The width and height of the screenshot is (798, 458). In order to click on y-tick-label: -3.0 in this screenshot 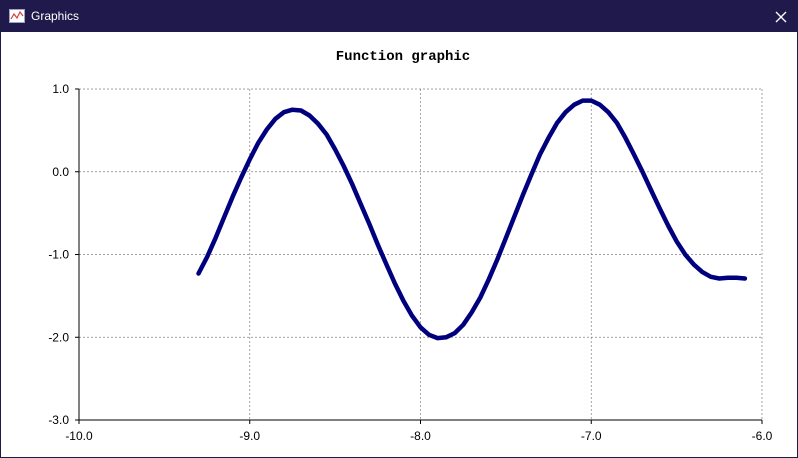, I will do `click(58, 420)`.